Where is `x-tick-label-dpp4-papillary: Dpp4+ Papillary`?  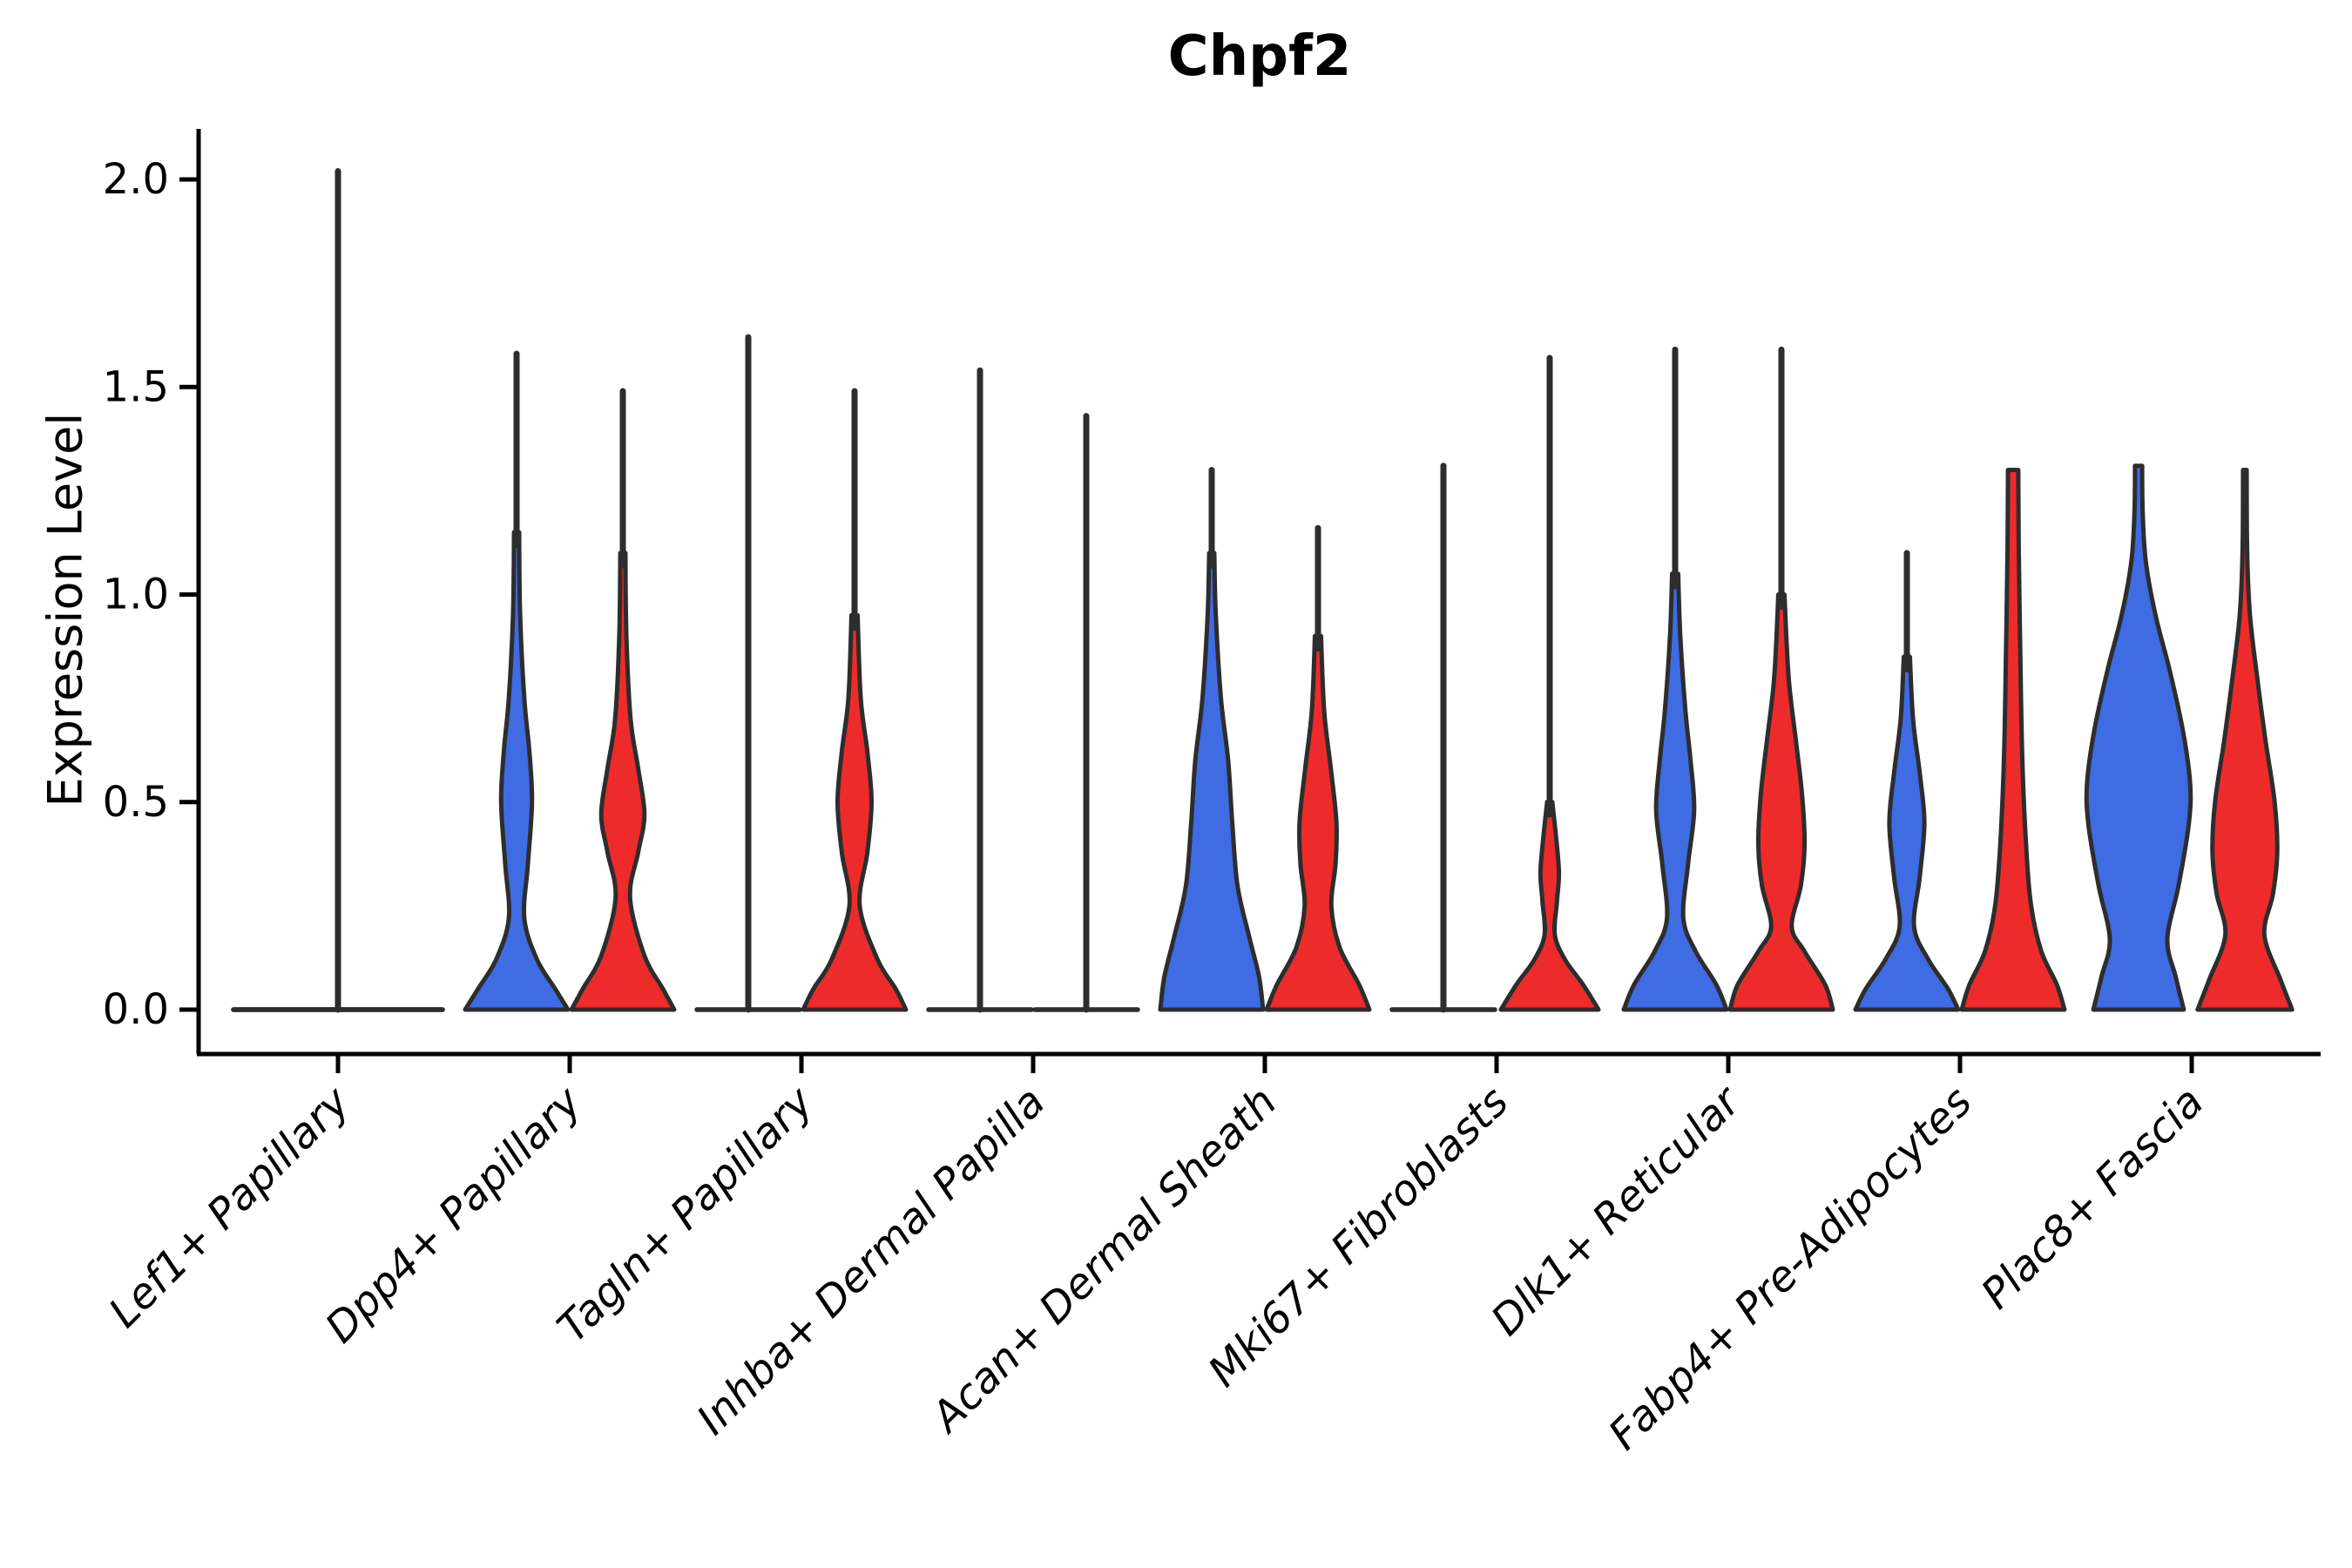 x-tick-label-dpp4-papillary: Dpp4+ Papillary is located at coordinates (453, 1214).